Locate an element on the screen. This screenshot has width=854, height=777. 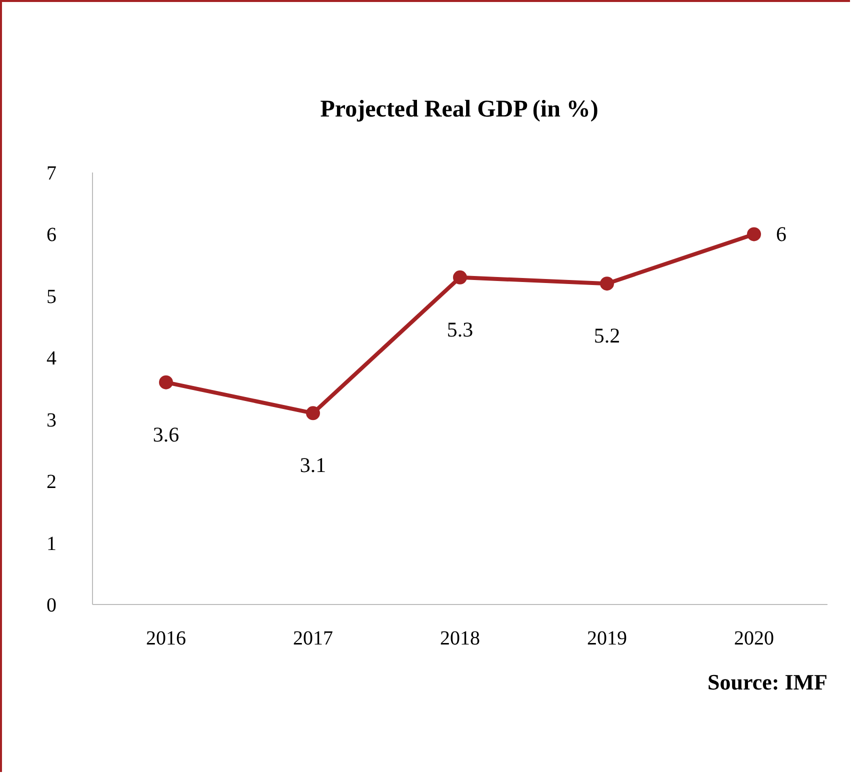
y-tick-label: 2 is located at coordinates (51, 482).